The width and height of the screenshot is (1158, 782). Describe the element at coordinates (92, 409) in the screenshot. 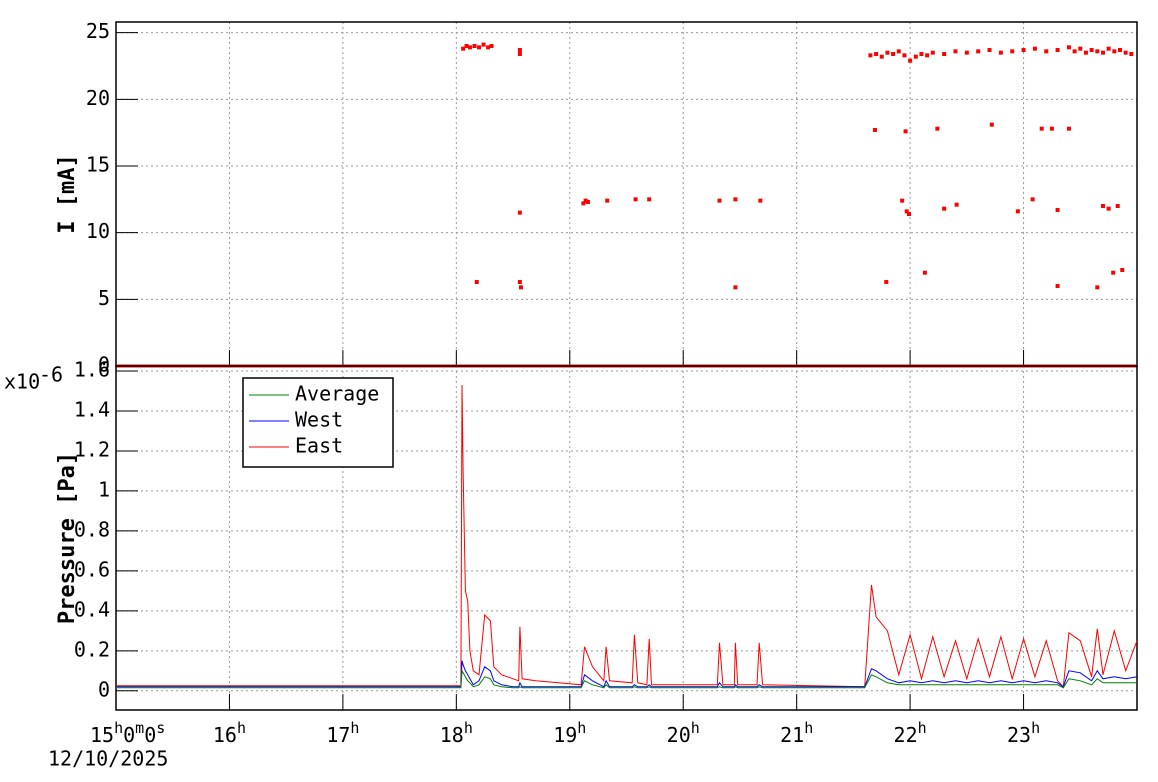

I see `y-tick-label: 1.4` at that location.